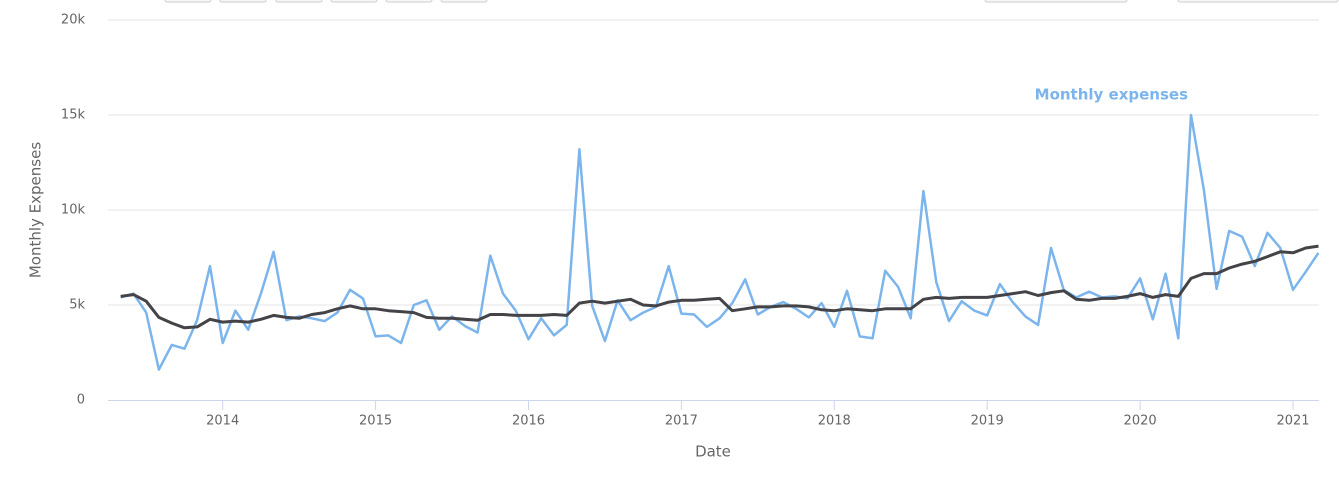 This screenshot has height=481, width=1339. Describe the element at coordinates (73, 20) in the screenshot. I see `y-tick-label: 20k` at that location.